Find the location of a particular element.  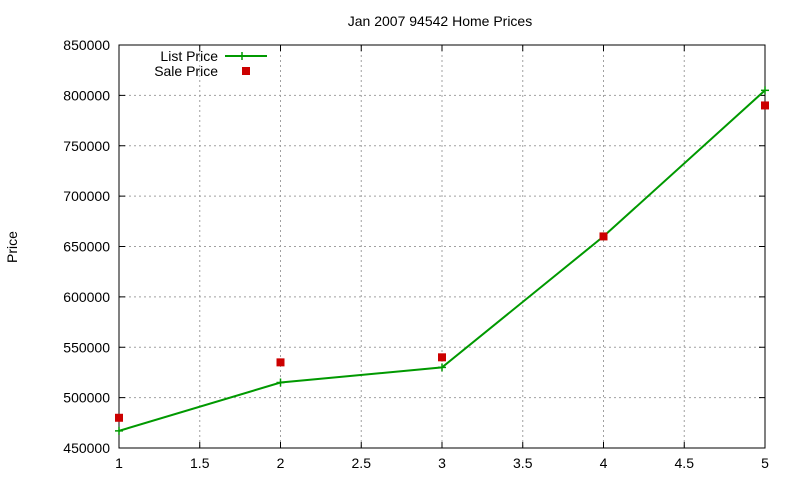

legend-label: Sale Price is located at coordinates (186, 71).